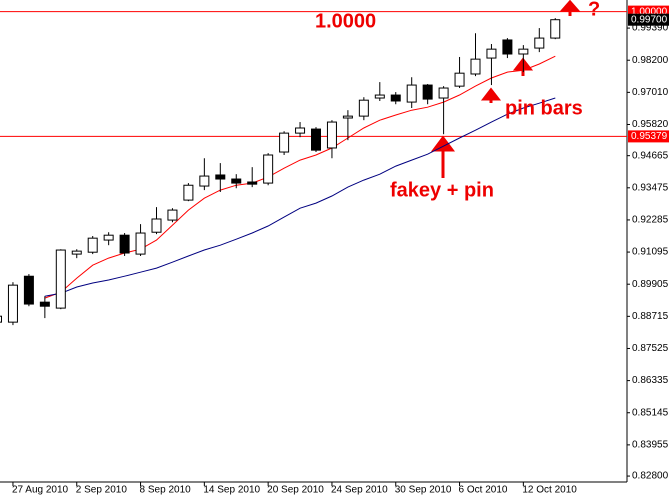  I want to click on annotation: pin bars, so click(544, 108).